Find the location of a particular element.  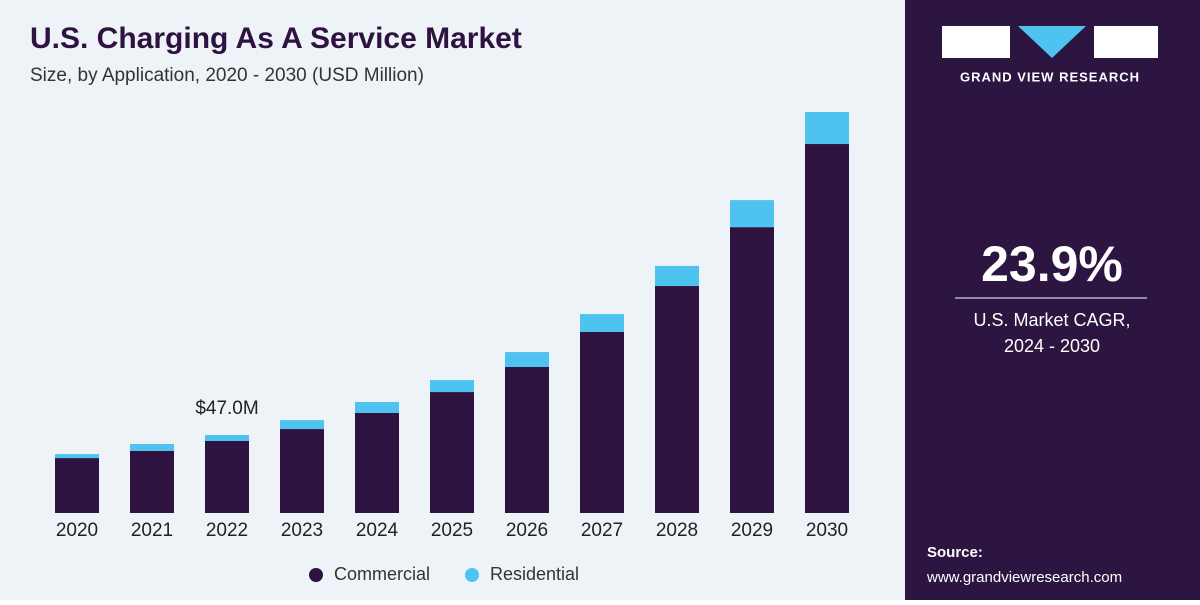

cagr-caption: 2024 - 2030 is located at coordinates (1052, 346).